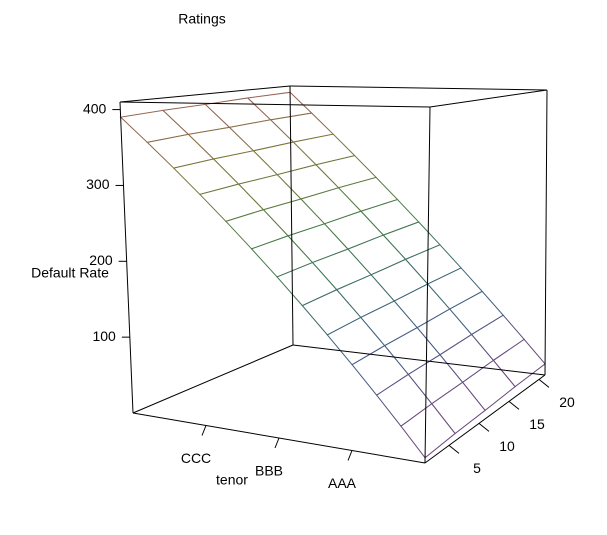 This screenshot has width=607, height=535. Describe the element at coordinates (507, 446) in the screenshot. I see `y-tick-label: 10` at that location.